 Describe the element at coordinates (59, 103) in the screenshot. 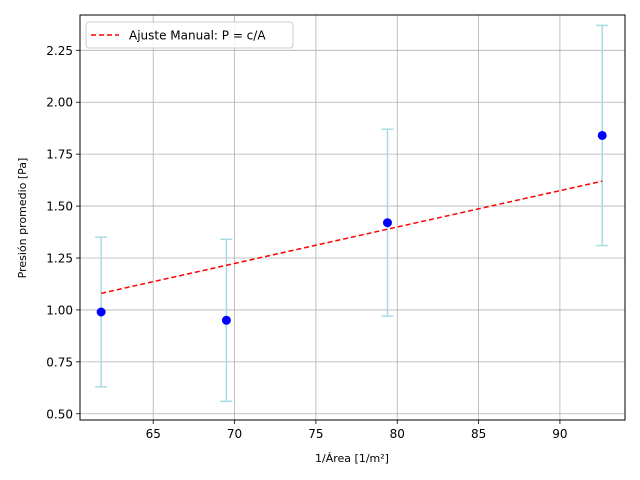

I see `y-tick-label: 2.00` at that location.